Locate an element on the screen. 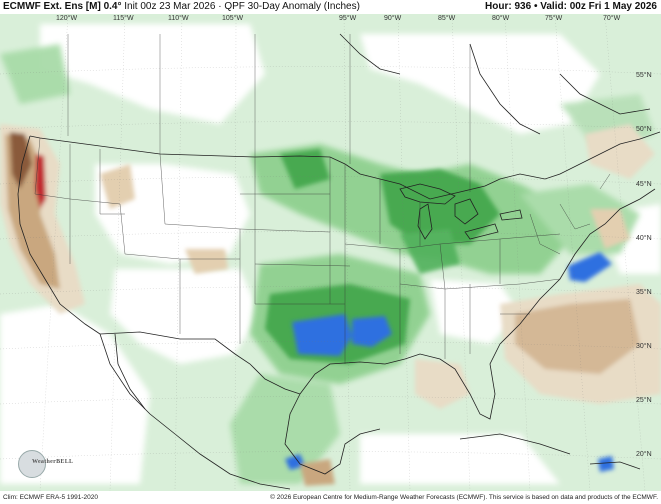  hour-label: Hour: is located at coordinates (498, 6).